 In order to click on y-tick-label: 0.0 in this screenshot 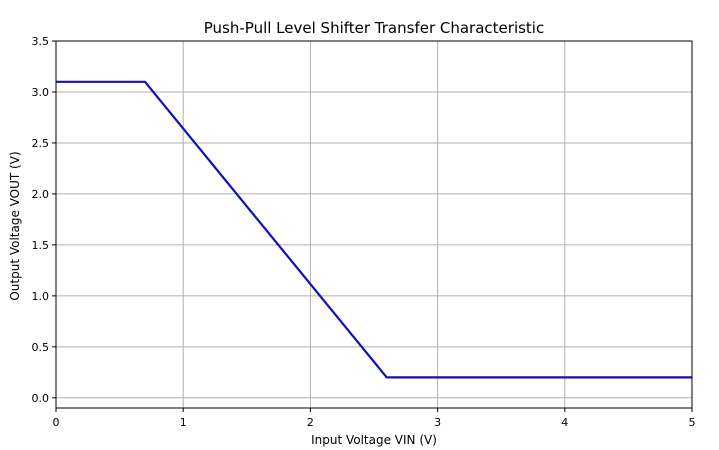, I will do `click(41, 398)`.